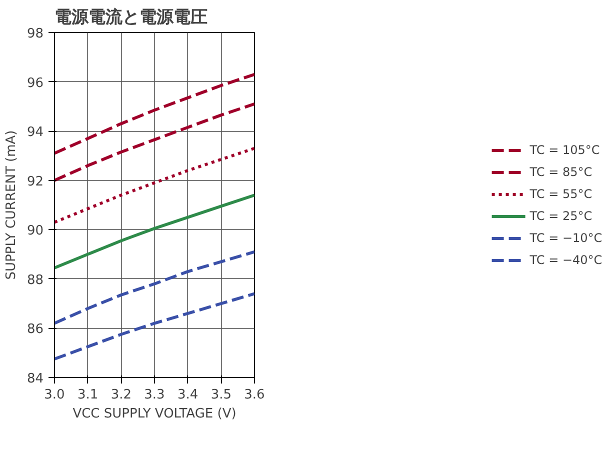  What do you see at coordinates (187, 395) in the screenshot?
I see `x-tick-label: 3.4` at bounding box center [187, 395].